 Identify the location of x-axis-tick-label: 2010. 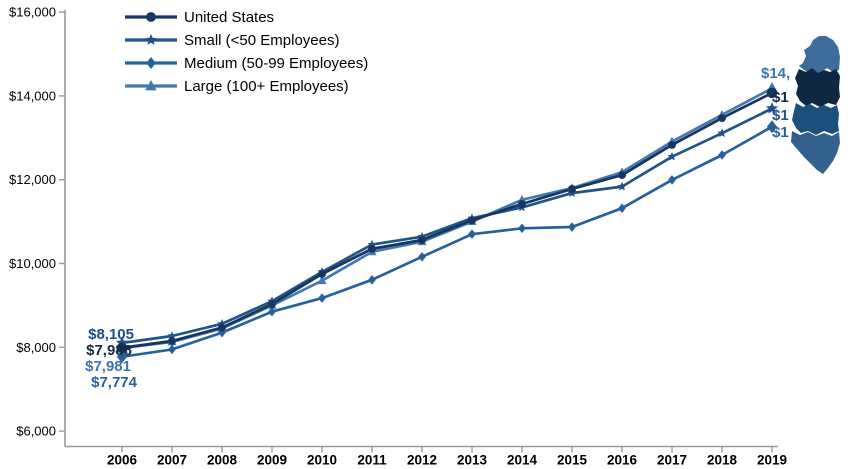
(322, 460).